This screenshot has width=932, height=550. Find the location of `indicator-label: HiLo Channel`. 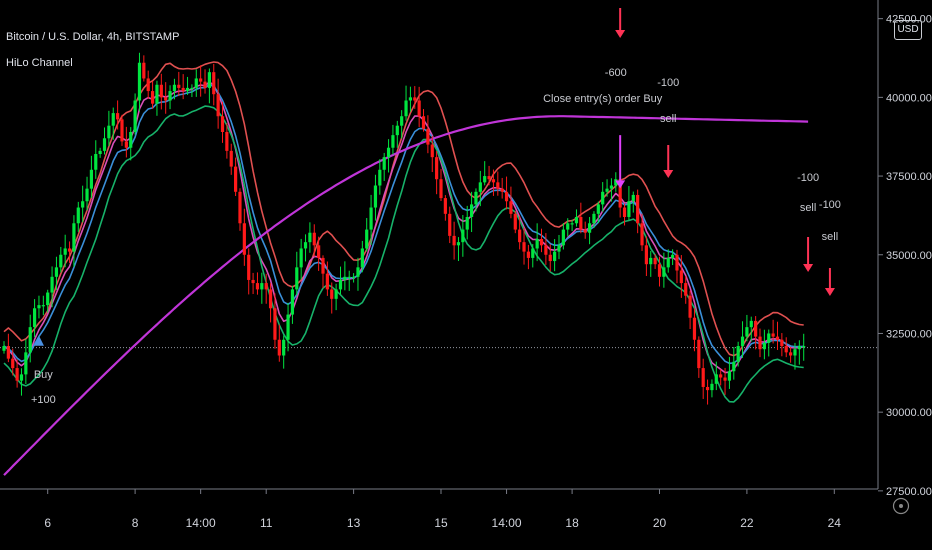

indicator-label: HiLo Channel is located at coordinates (39, 63).